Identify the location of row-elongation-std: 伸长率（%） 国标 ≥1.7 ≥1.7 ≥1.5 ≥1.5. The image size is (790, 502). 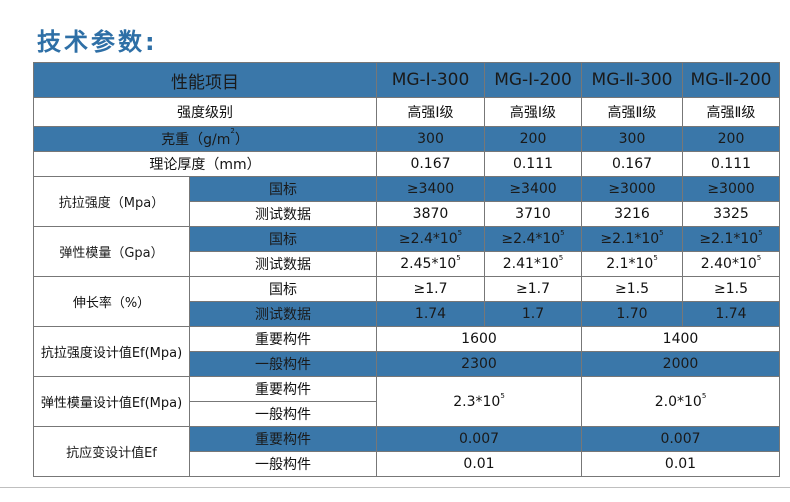
(406, 301).